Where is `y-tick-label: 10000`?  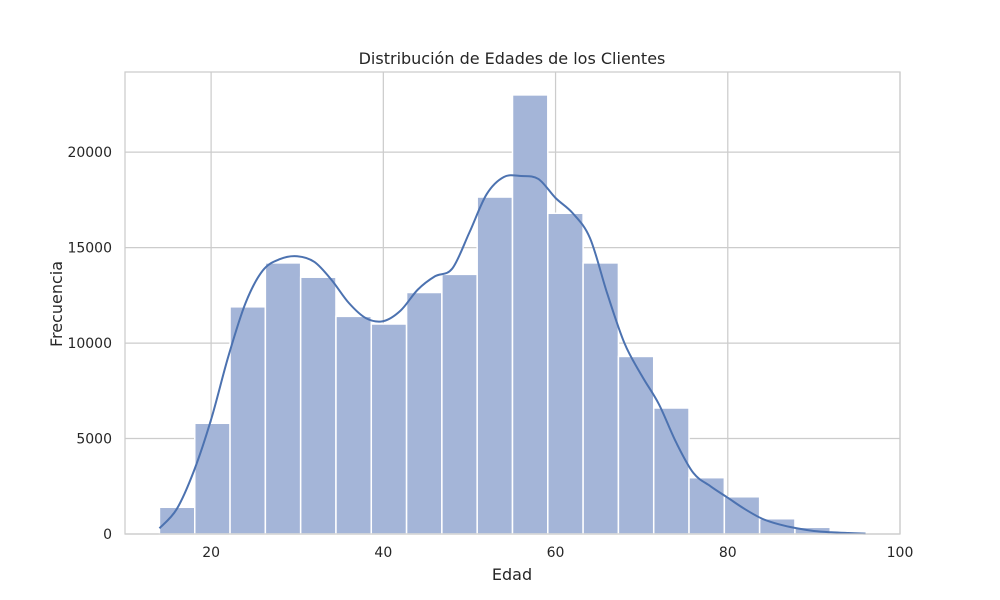
y-tick-label: 10000 is located at coordinates (89, 344).